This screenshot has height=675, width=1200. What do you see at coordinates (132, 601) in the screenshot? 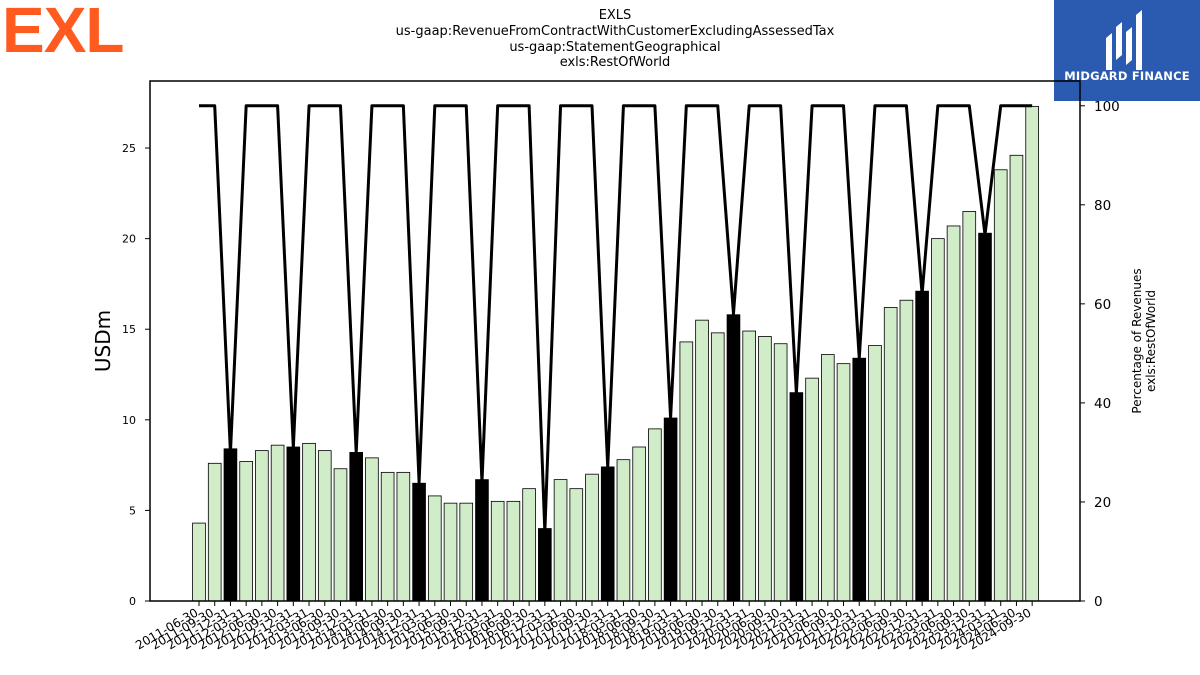
I see `y-tick-label: 0` at bounding box center [132, 601].